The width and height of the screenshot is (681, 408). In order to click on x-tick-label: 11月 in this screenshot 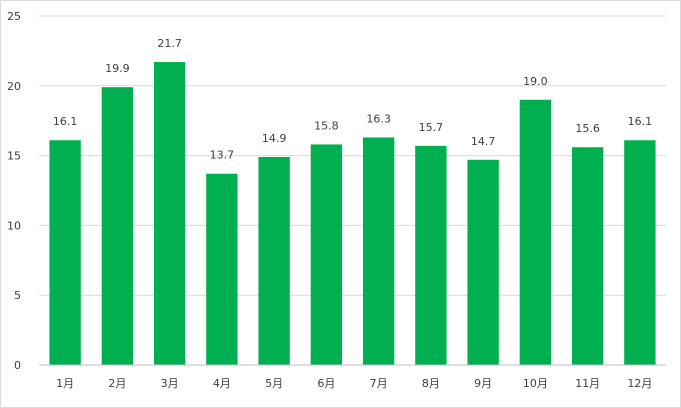, I will do `click(587, 383)`.